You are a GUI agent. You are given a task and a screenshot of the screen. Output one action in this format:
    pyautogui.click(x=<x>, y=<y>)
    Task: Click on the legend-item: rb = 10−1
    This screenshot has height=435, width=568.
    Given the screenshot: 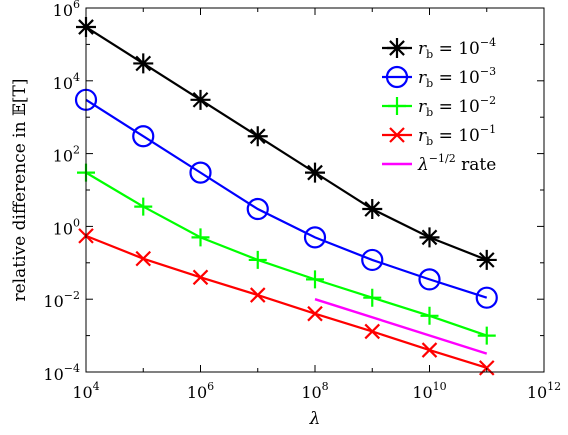 What is the action you would take?
    pyautogui.click(x=439, y=135)
    